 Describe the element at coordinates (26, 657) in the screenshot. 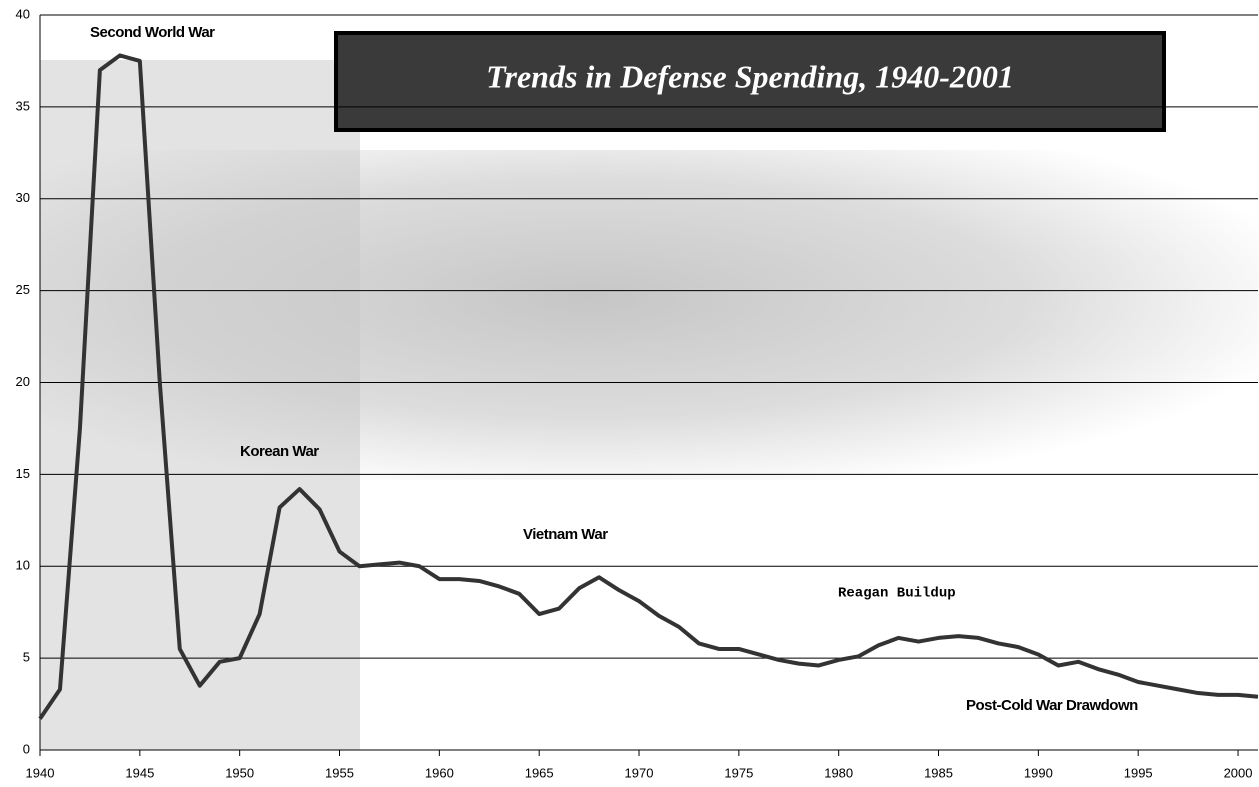

I see `y-tick-label: 5` at that location.